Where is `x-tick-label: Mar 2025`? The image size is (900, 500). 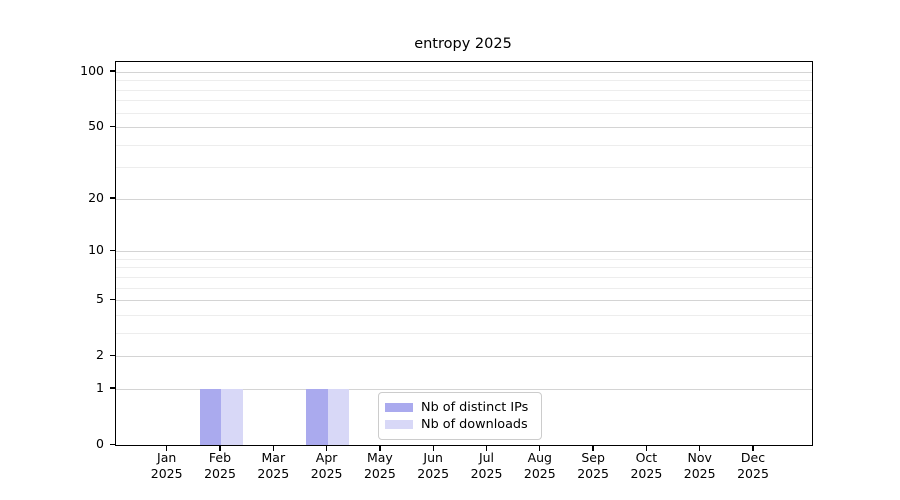 x-tick-label: Mar 2025 is located at coordinates (273, 466).